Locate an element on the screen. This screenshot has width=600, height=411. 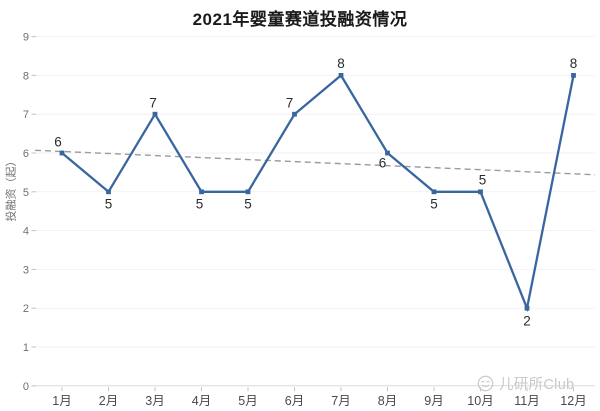
data-label: 2 is located at coordinates (527, 321).